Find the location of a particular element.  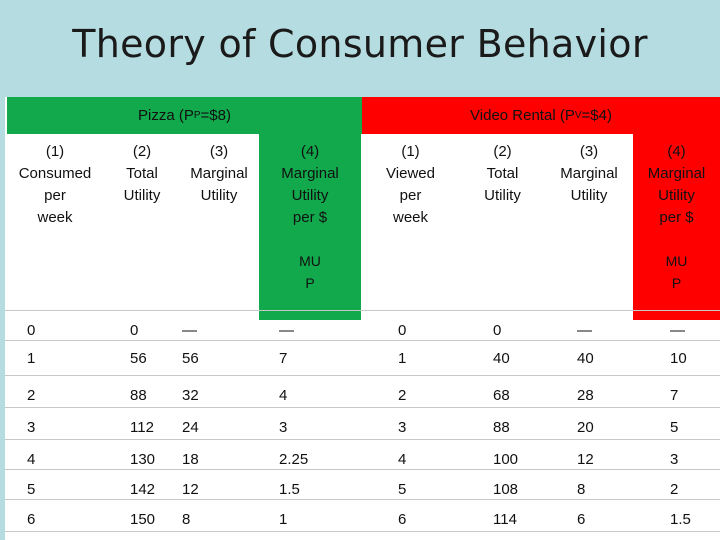

video-mu-per-dollar-column is located at coordinates (676, 227).